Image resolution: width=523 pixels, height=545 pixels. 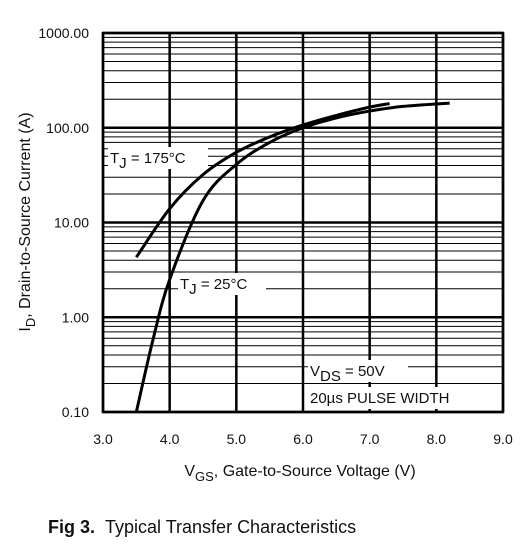 What do you see at coordinates (303, 439) in the screenshot?
I see `x-tick-label: 6.0` at bounding box center [303, 439].